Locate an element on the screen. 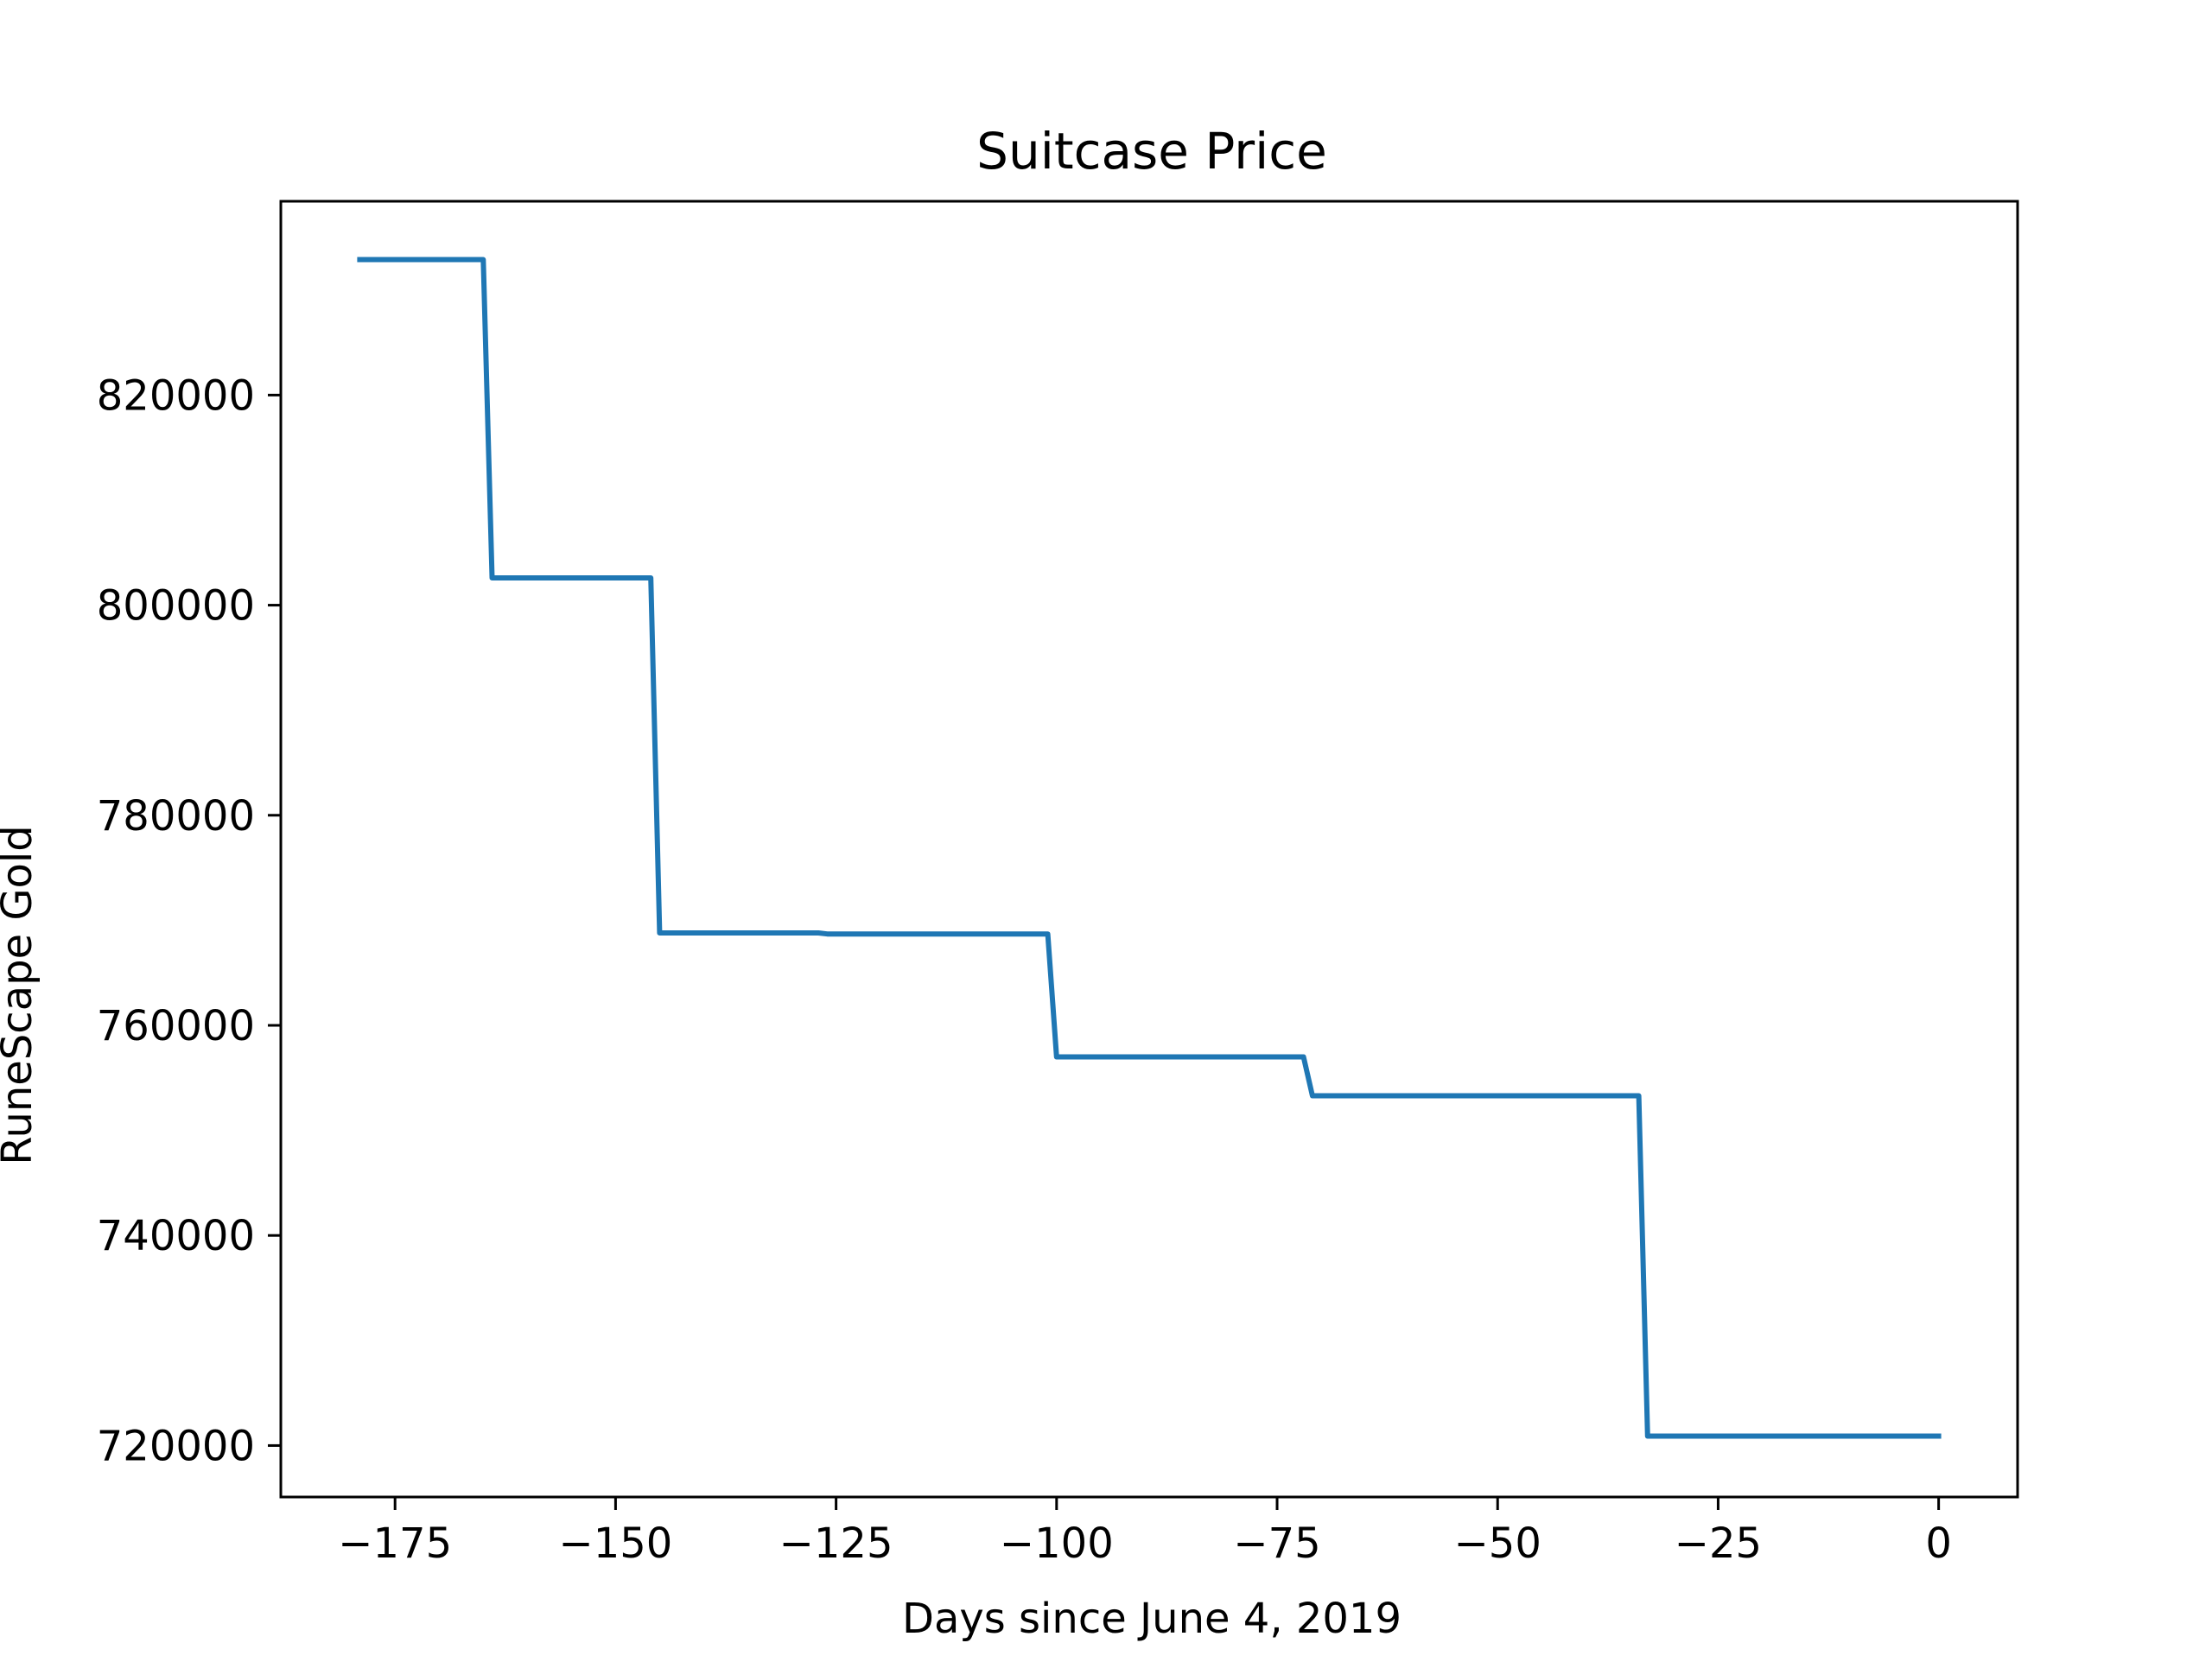 This screenshot has width=2212, height=1662. x-tick-label: −125 is located at coordinates (836, 1543).